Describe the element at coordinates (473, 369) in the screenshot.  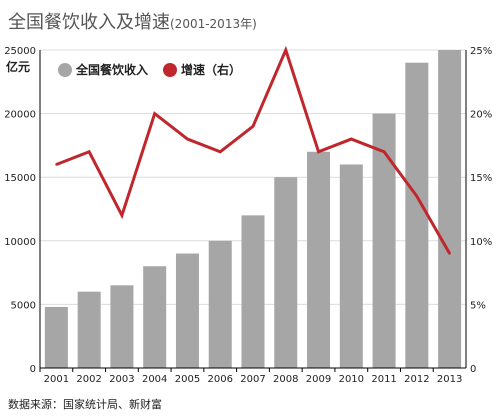
I see `y-right-tick-label: 0` at that location.